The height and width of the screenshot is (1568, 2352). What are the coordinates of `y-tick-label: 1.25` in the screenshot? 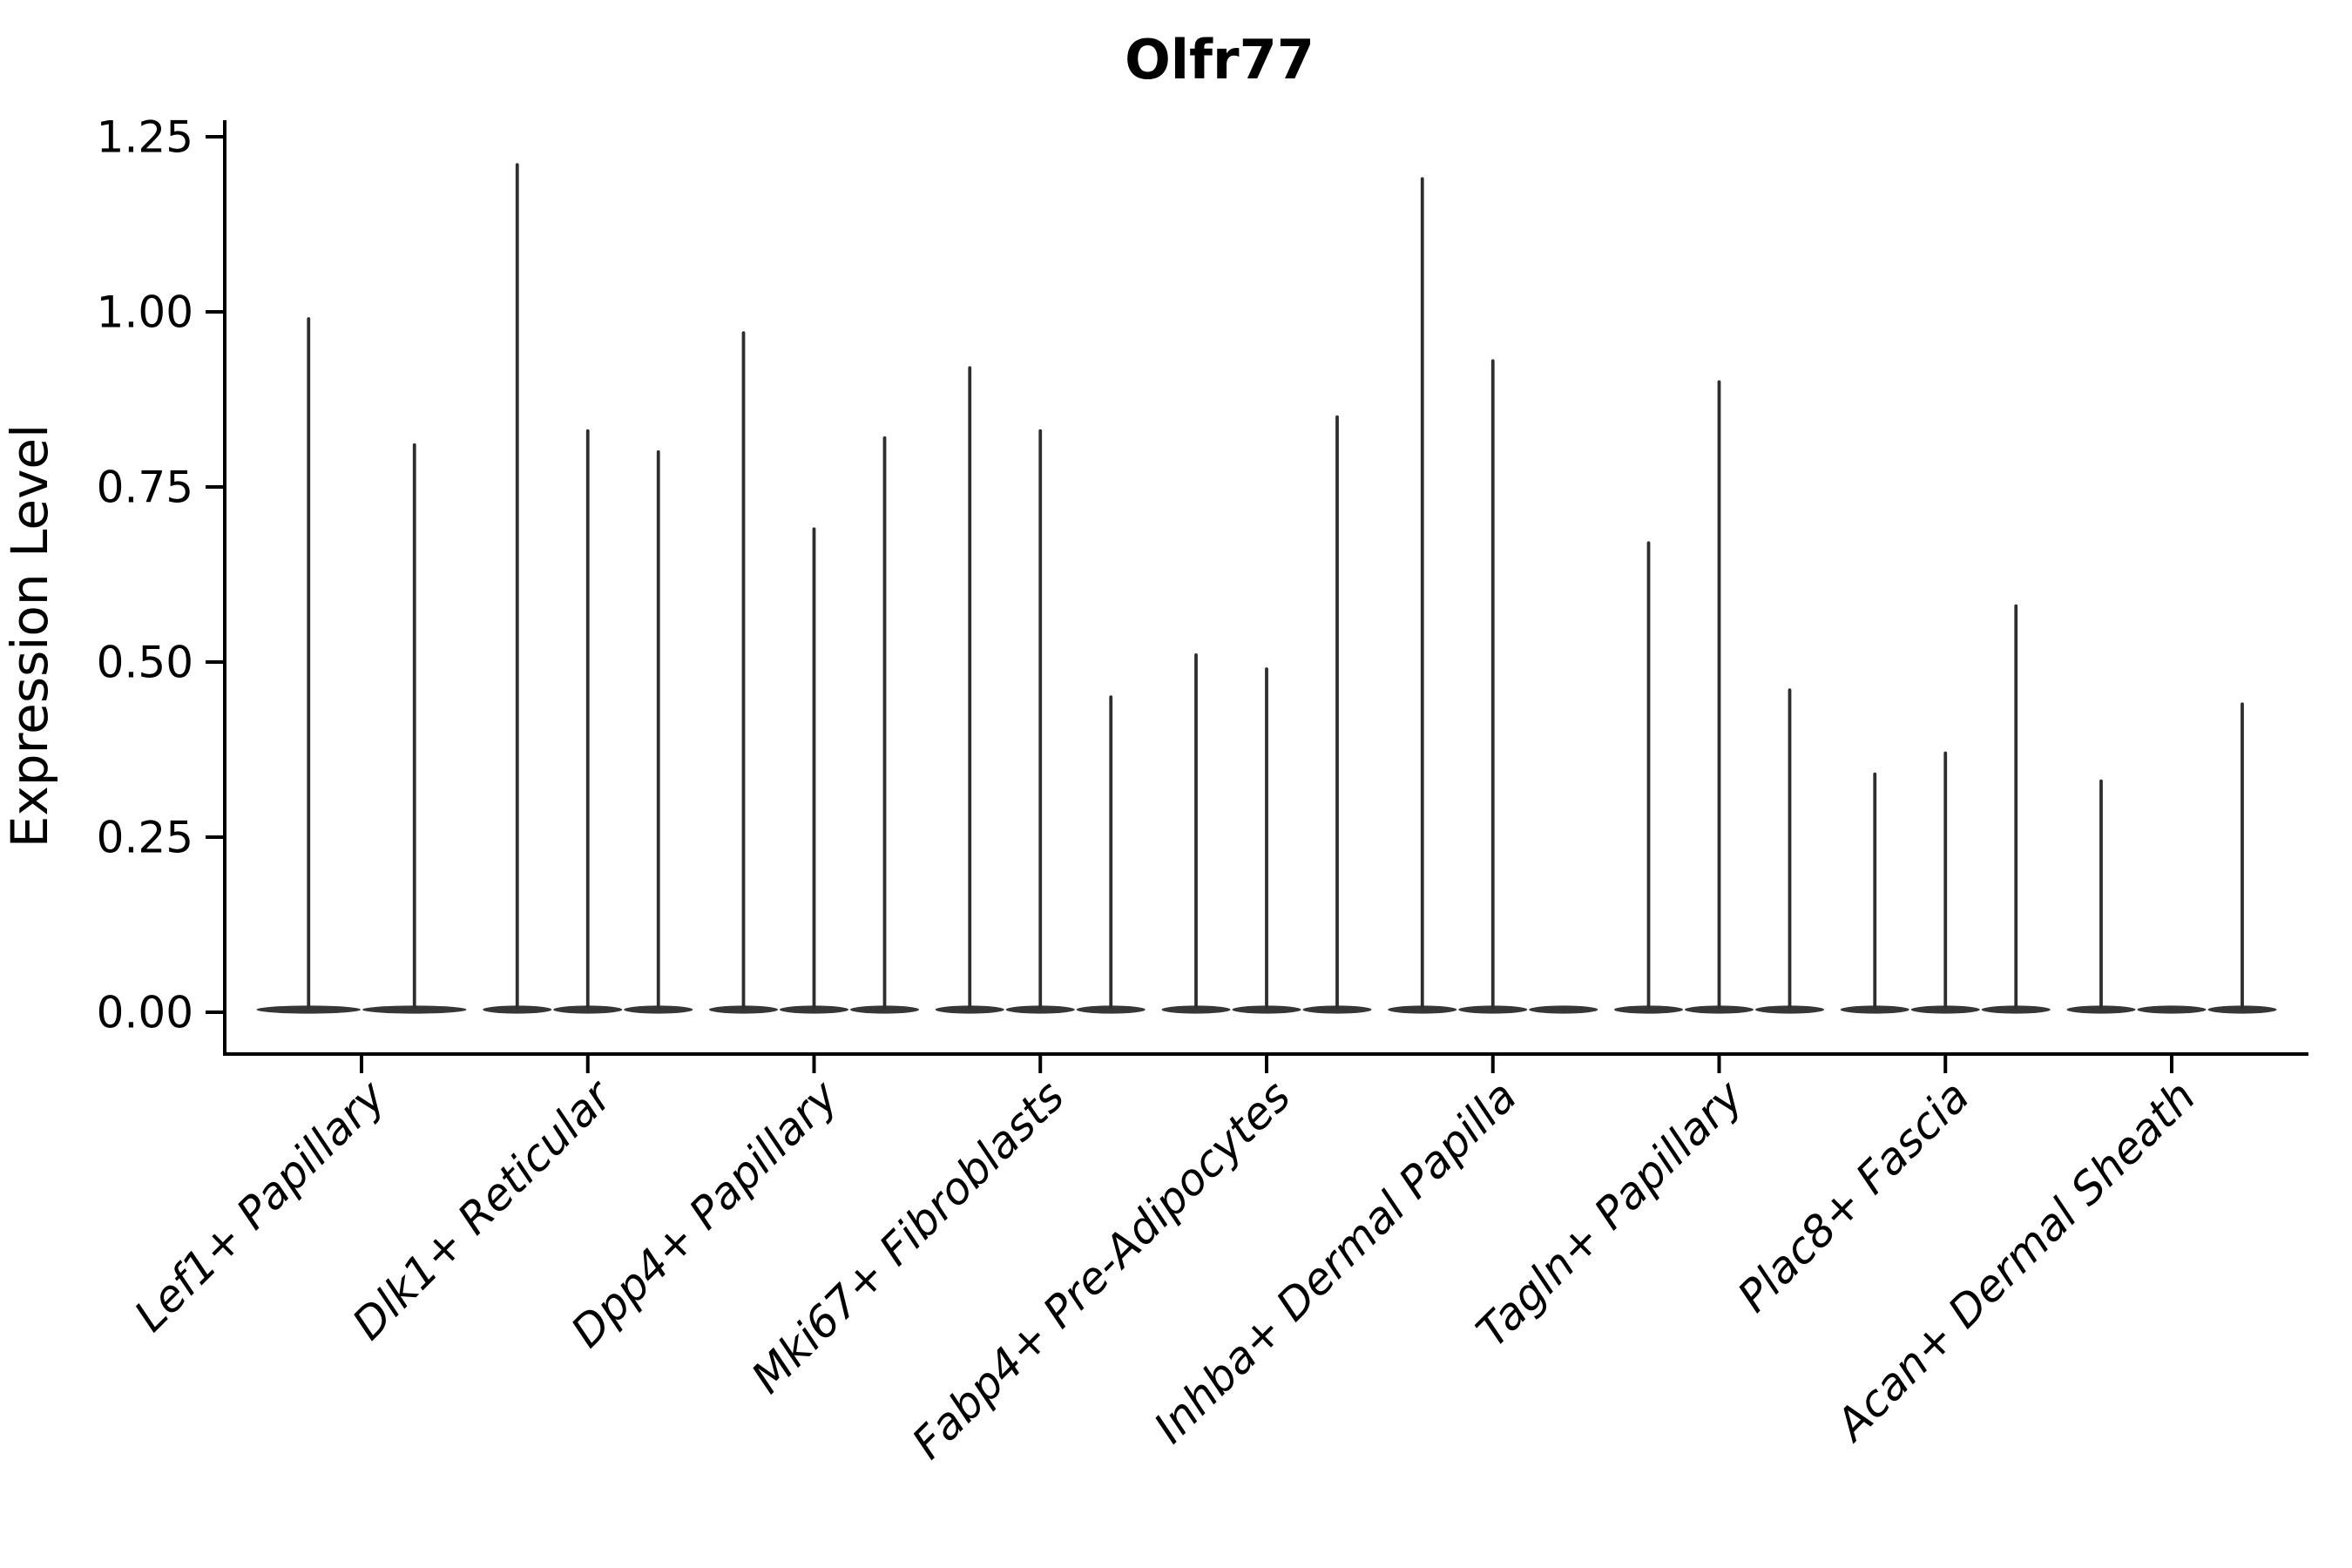 It's located at (145, 137).